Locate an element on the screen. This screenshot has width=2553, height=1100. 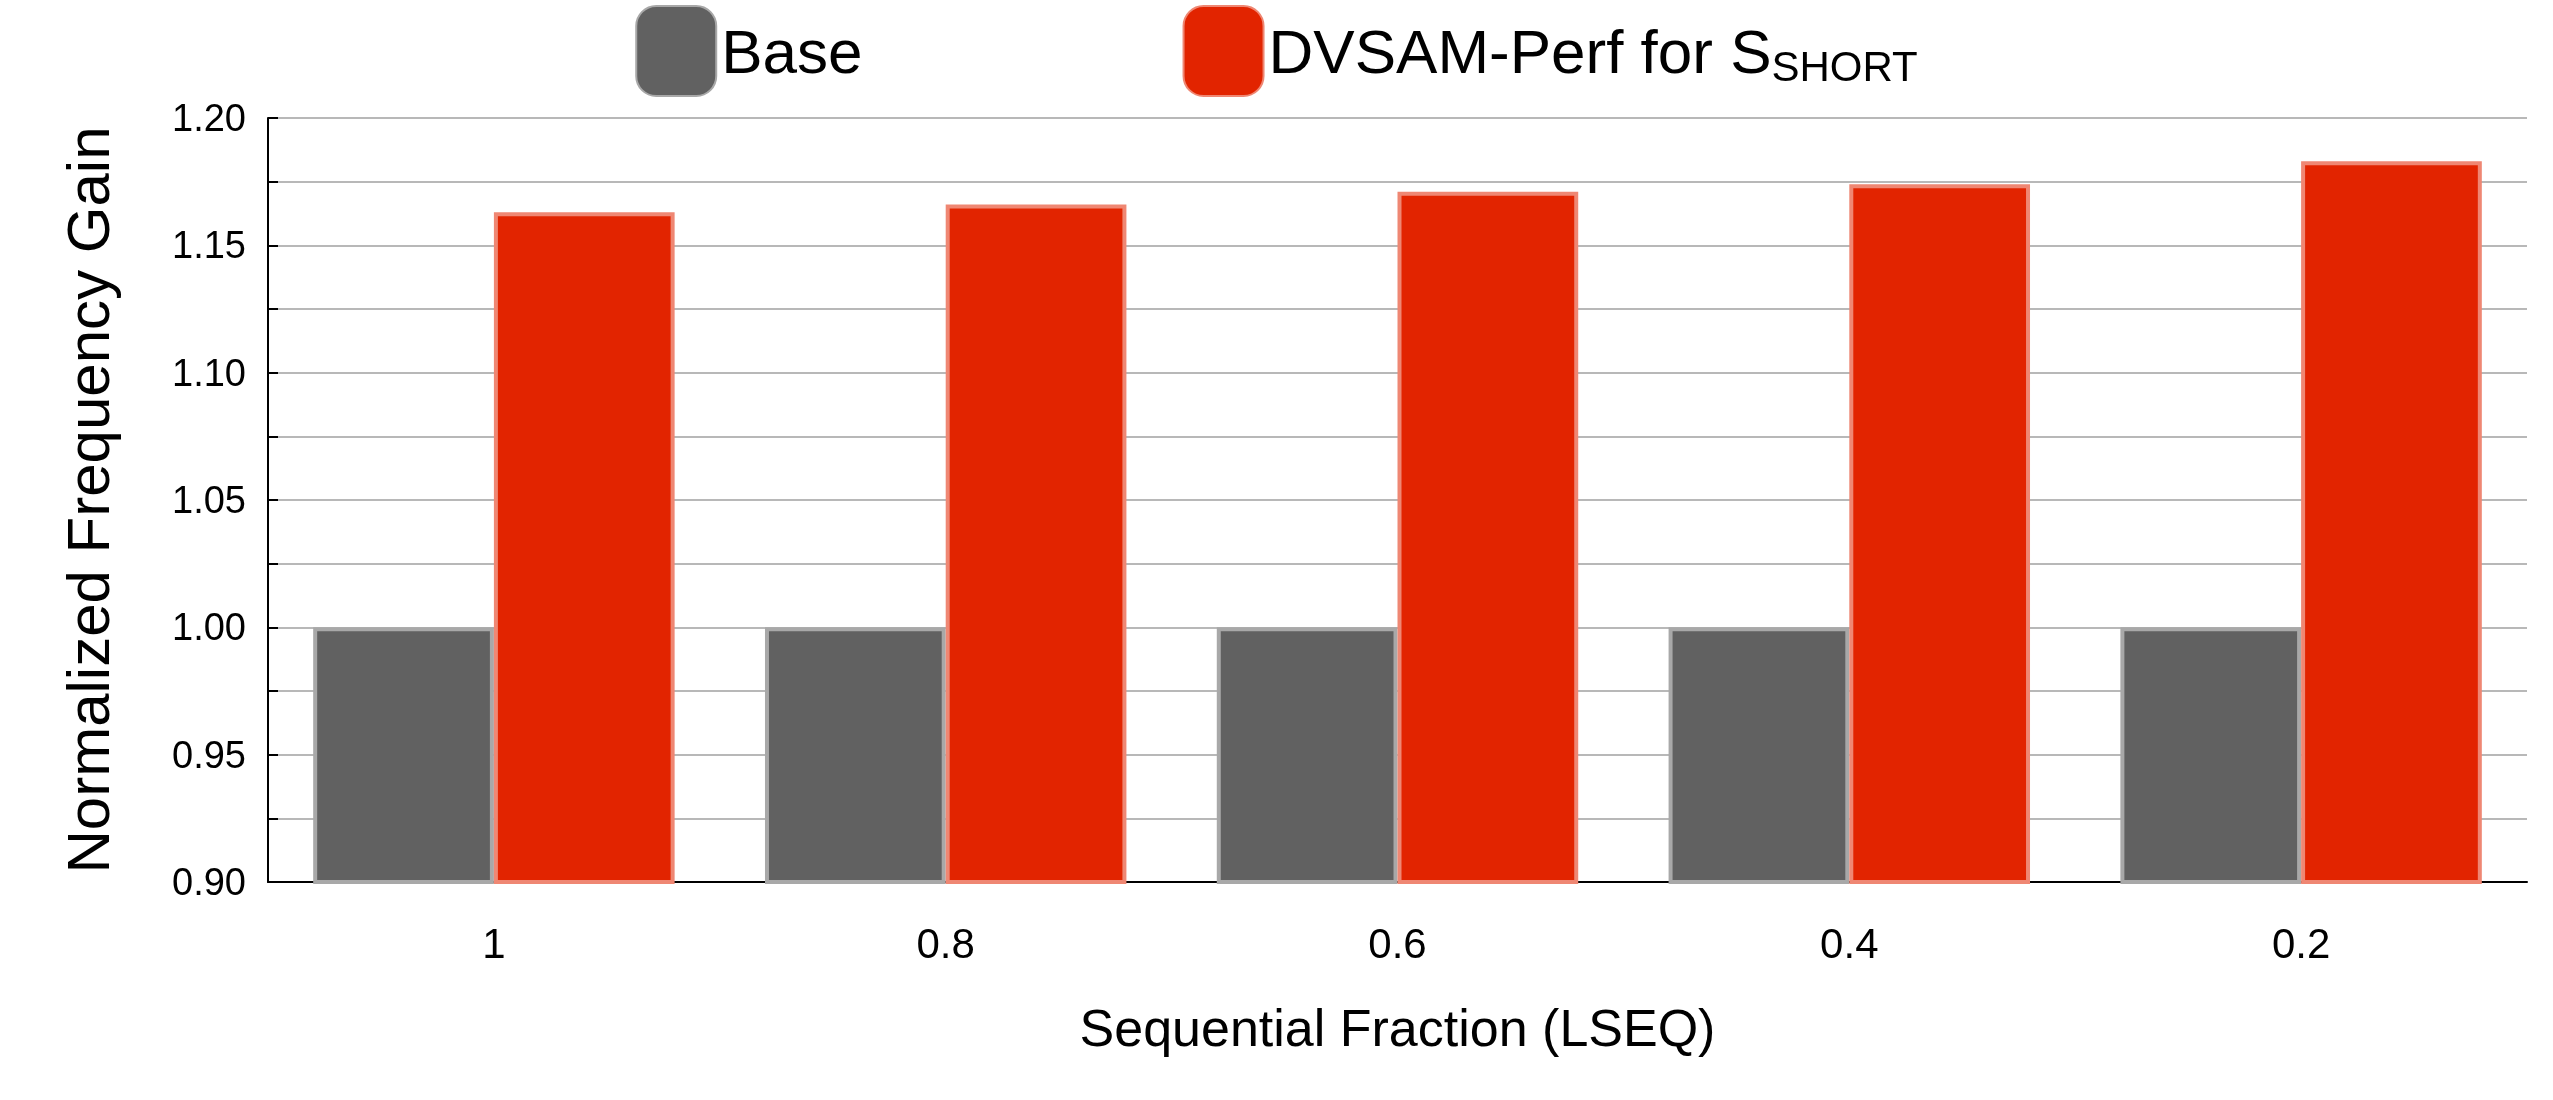
y-tick-label: 0.95 is located at coordinates (209, 754).